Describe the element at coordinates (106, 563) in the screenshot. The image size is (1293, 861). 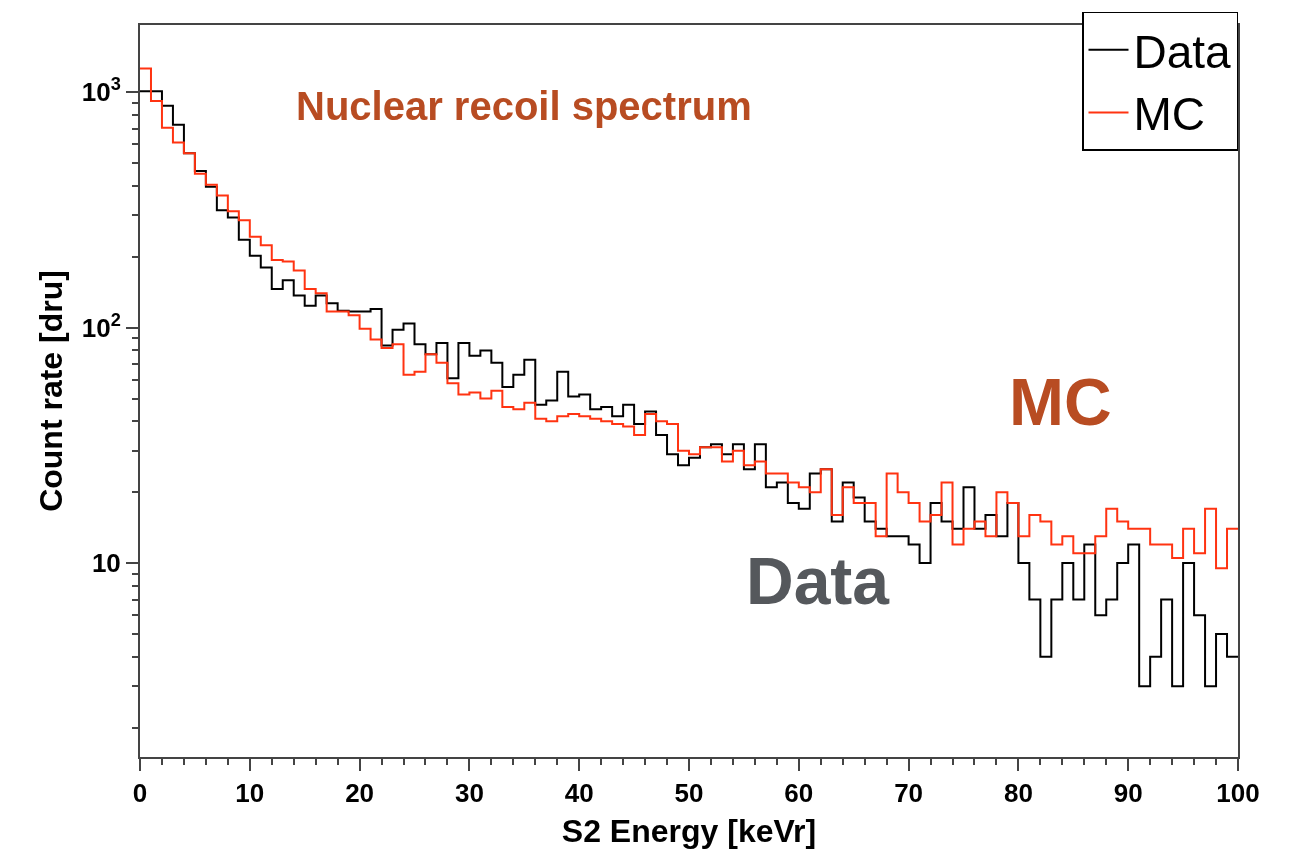
I see `y-tick-label: 10` at that location.